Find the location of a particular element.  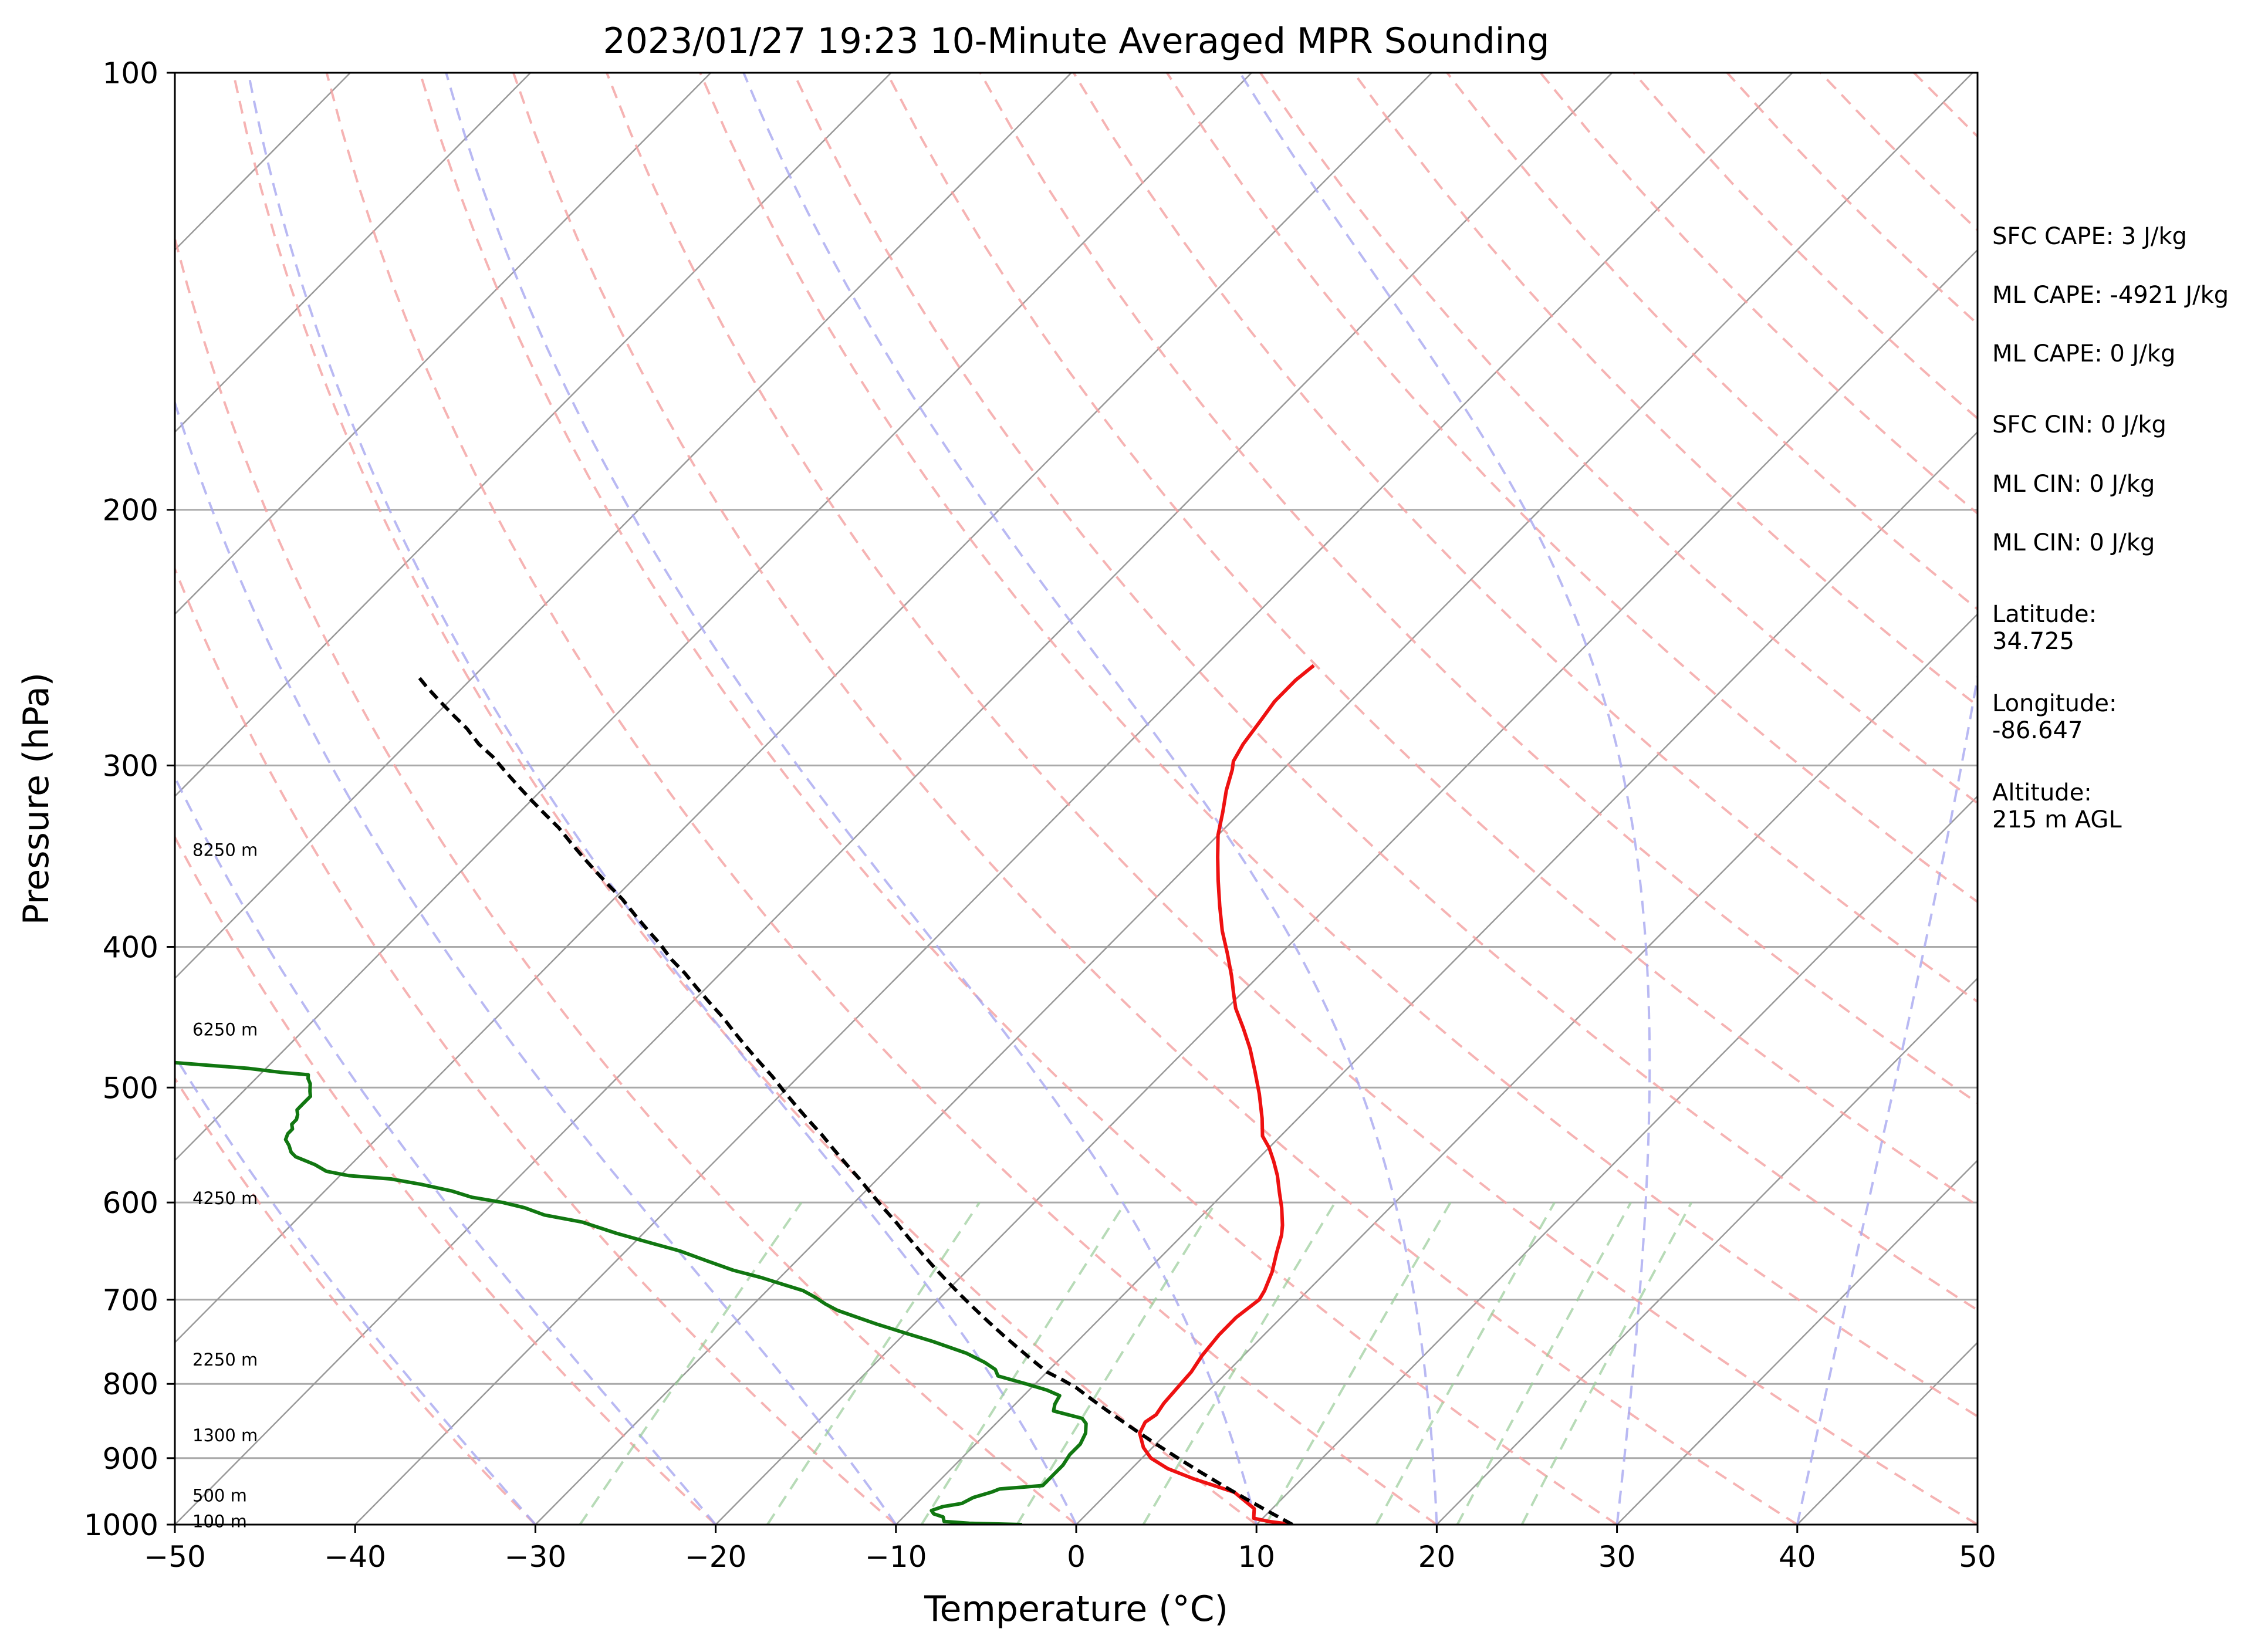

x-tick-label: 40 is located at coordinates (1797, 1557).